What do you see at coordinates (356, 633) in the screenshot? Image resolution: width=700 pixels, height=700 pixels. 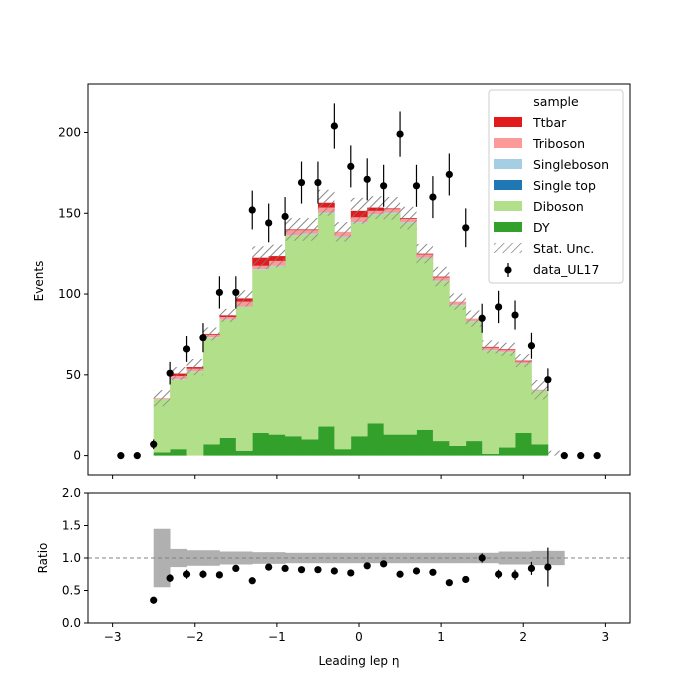 I see `ratio-x-axis: −3 −2 −1 0 1 2 3` at bounding box center [356, 633].